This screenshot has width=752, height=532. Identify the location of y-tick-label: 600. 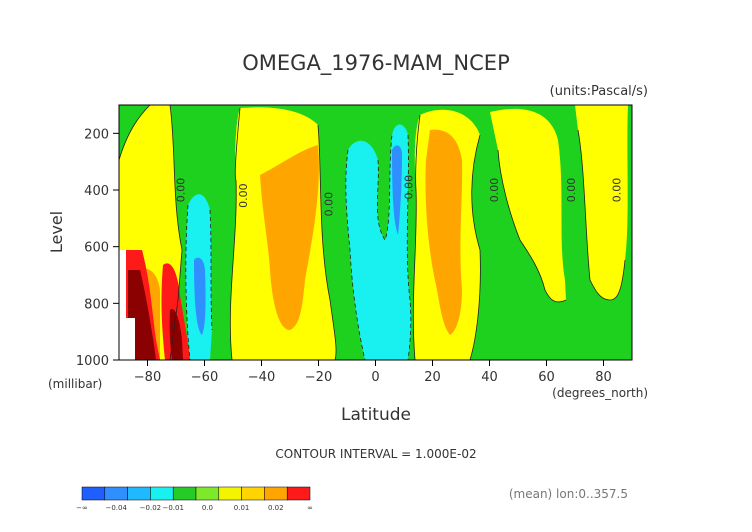
(96, 248).